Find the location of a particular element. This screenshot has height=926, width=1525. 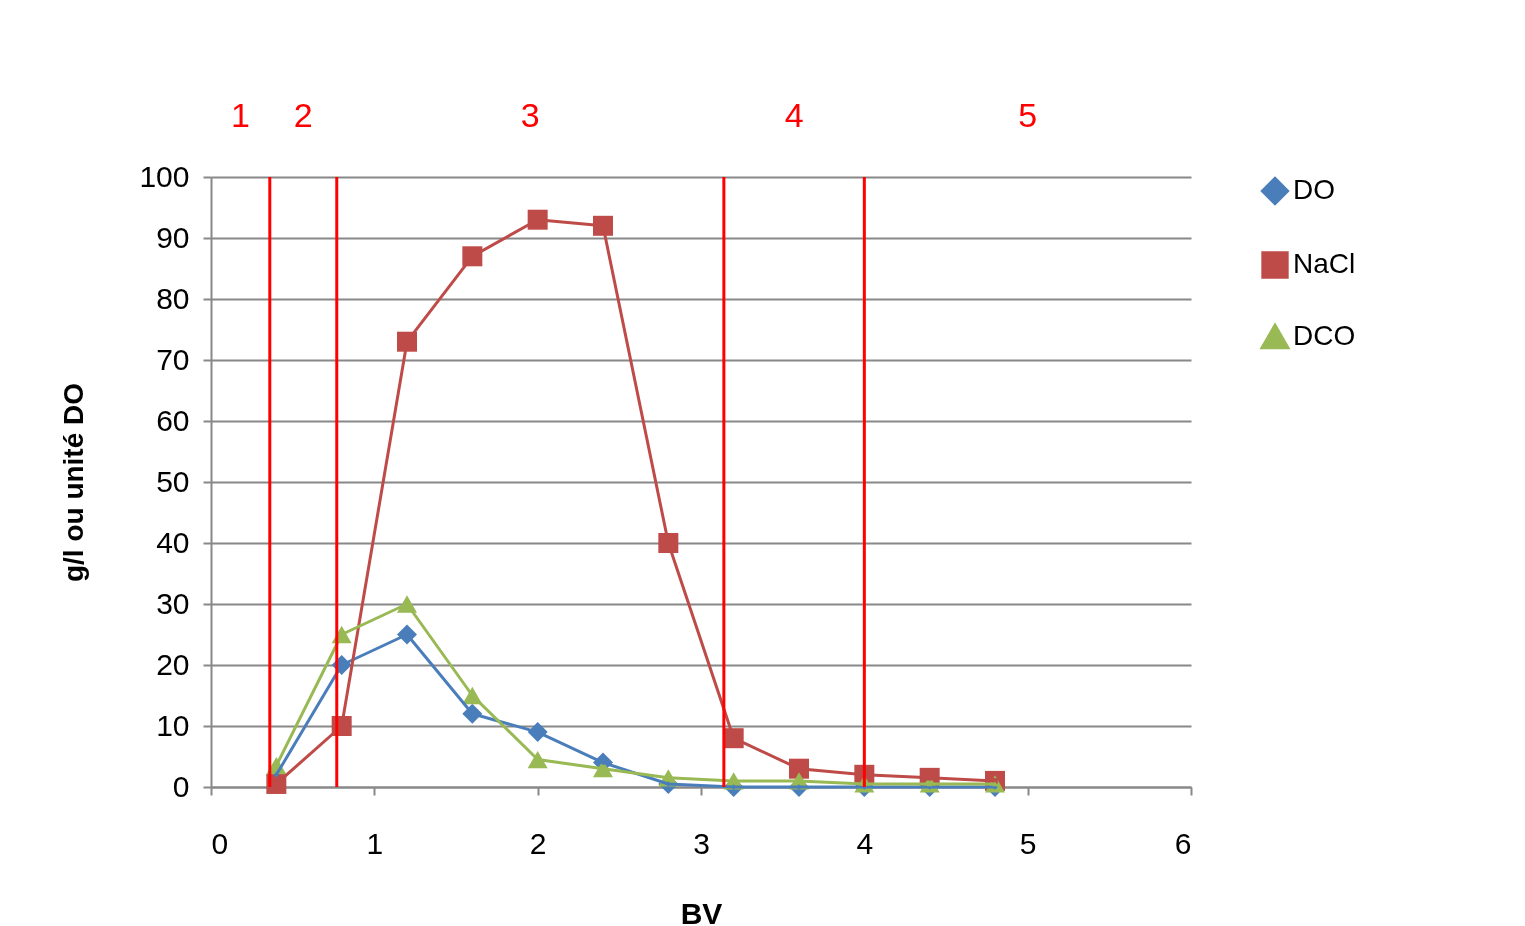

y-axis-title: g/l ou unité DO is located at coordinates (74, 482).